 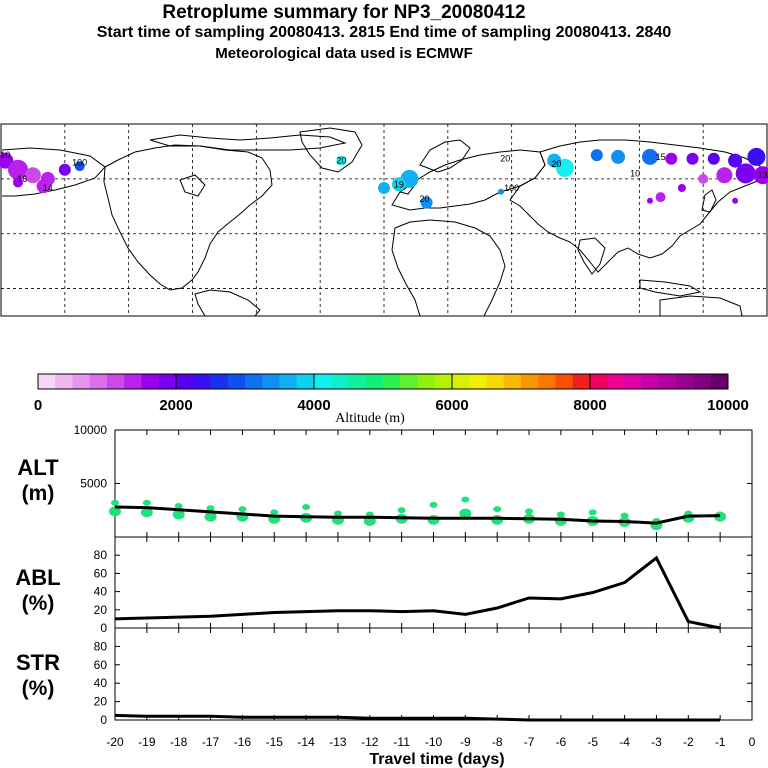 I want to click on x-tick-label: -11, so click(x=401, y=742).